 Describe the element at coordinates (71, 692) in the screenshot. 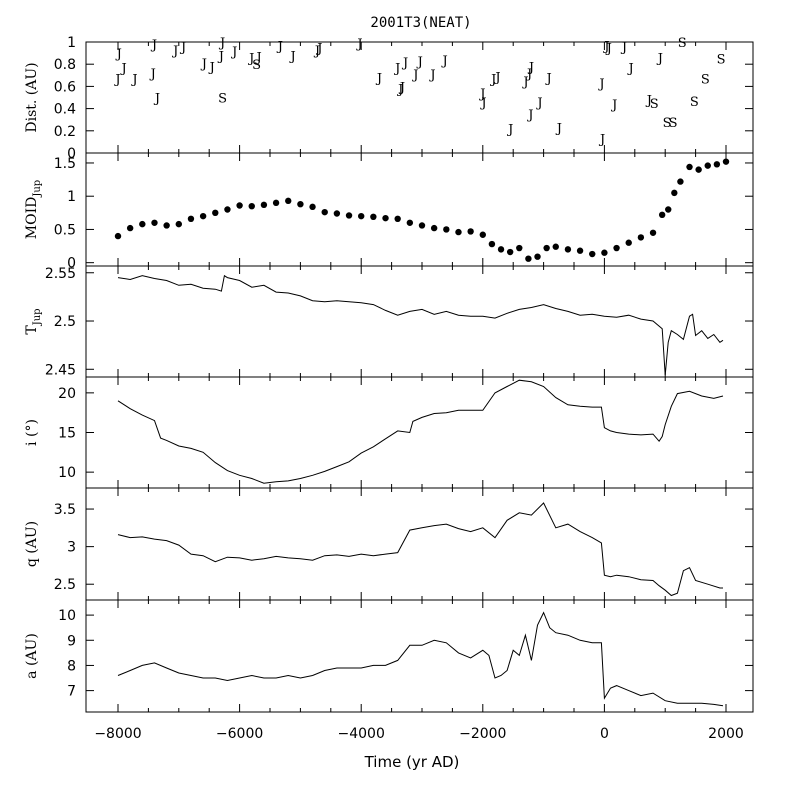

I see `y-tick-label: 7` at that location.